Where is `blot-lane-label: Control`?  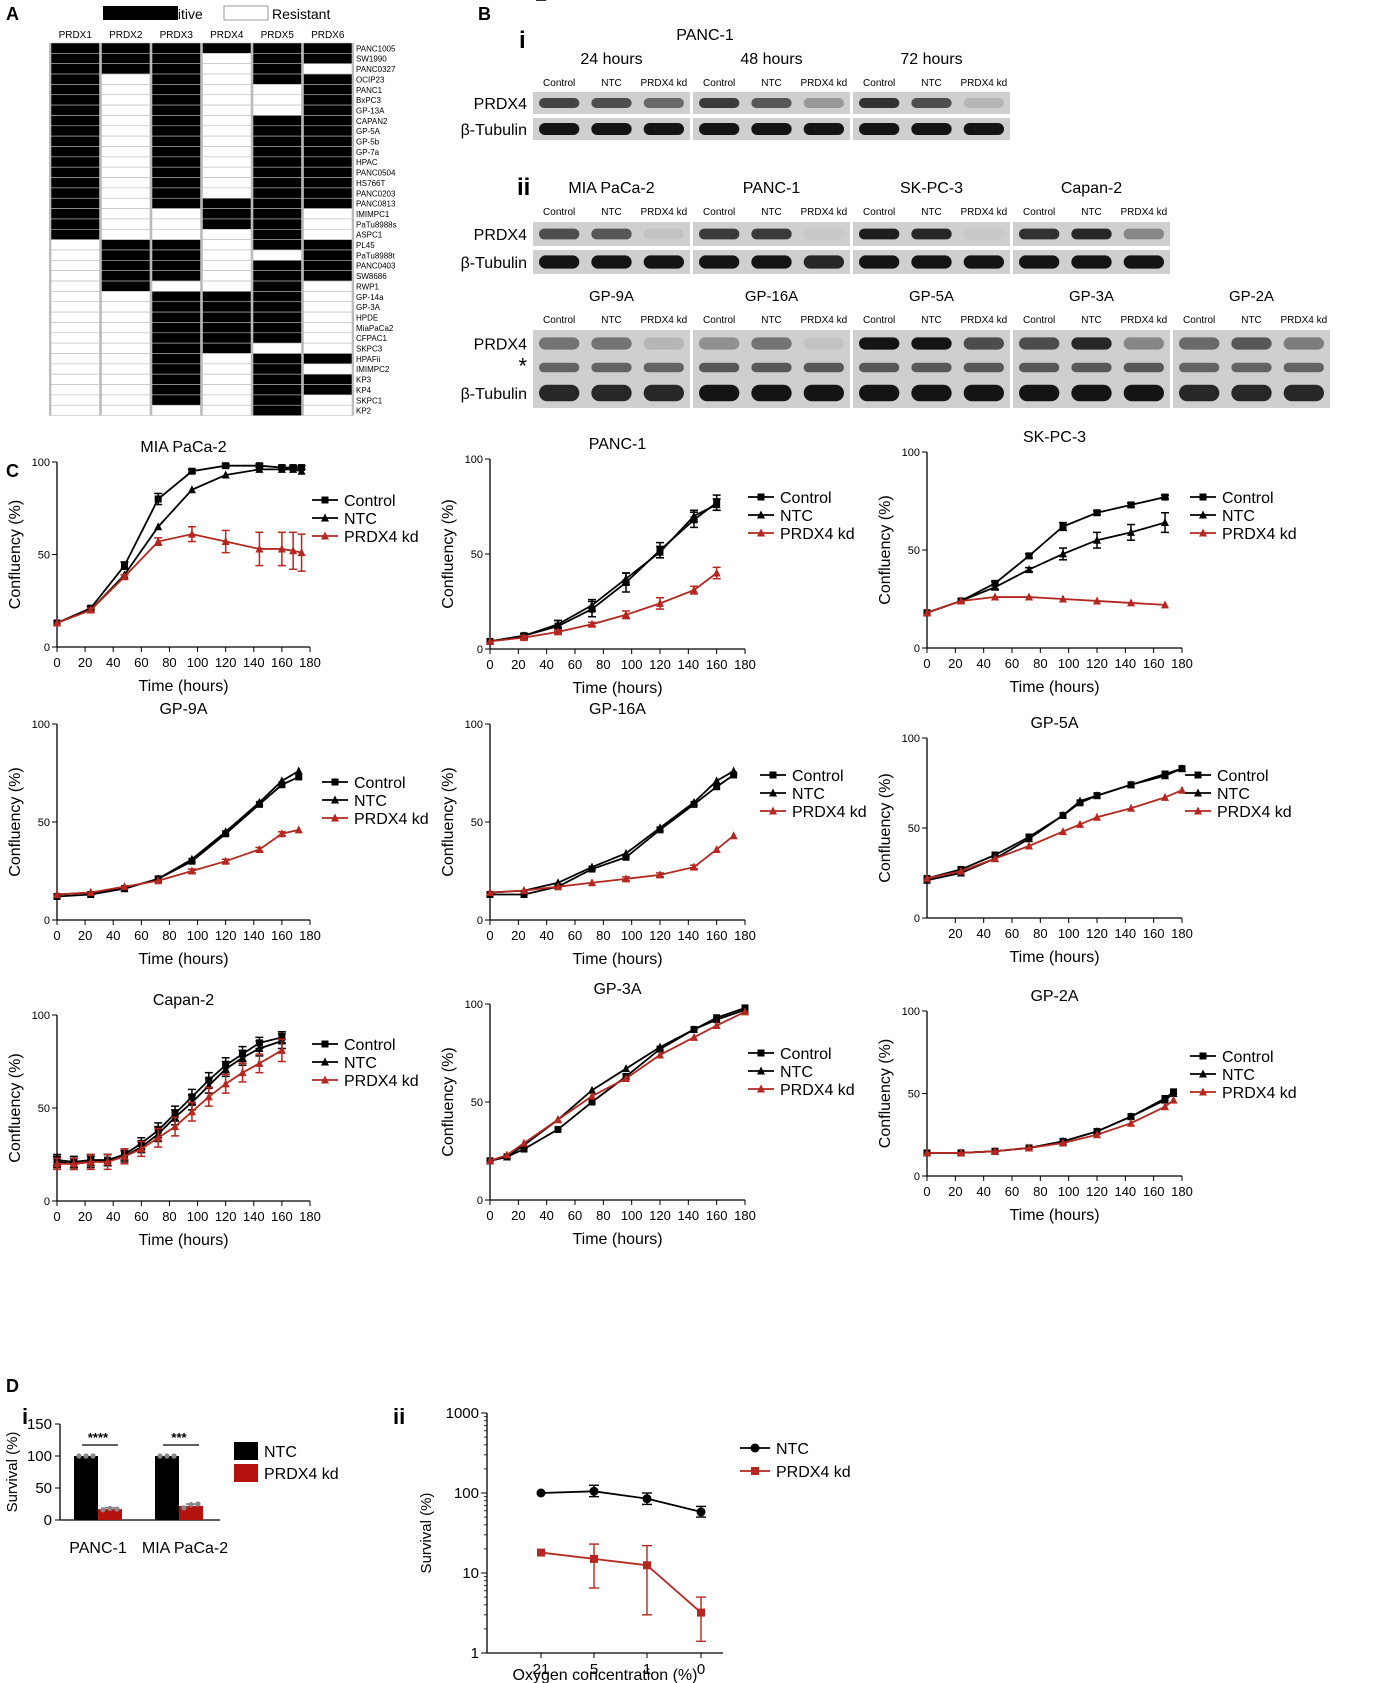
blot-lane-label: Control is located at coordinates (879, 320).